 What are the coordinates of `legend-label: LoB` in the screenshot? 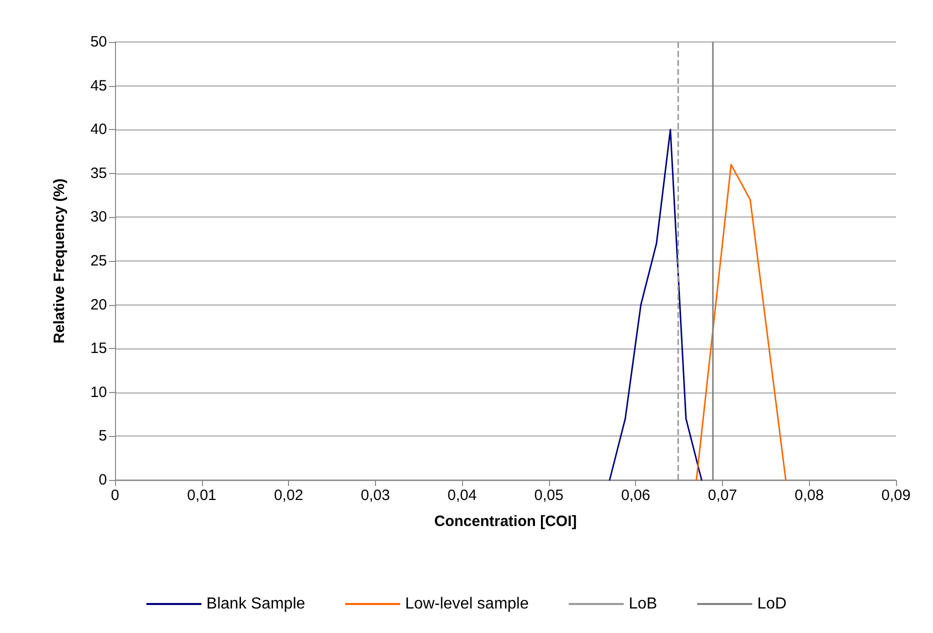 It's located at (643, 604).